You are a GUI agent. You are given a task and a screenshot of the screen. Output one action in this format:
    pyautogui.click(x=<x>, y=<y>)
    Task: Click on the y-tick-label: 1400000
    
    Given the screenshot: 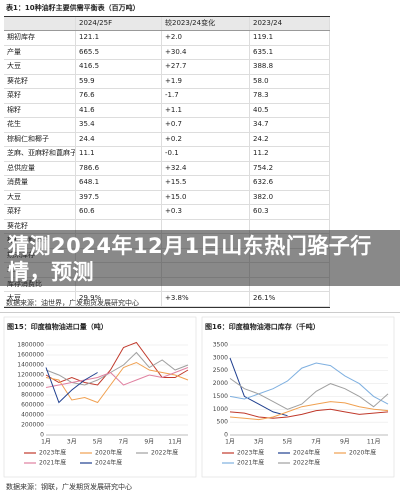 What is the action you would take?
    pyautogui.click(x=30, y=365)
    